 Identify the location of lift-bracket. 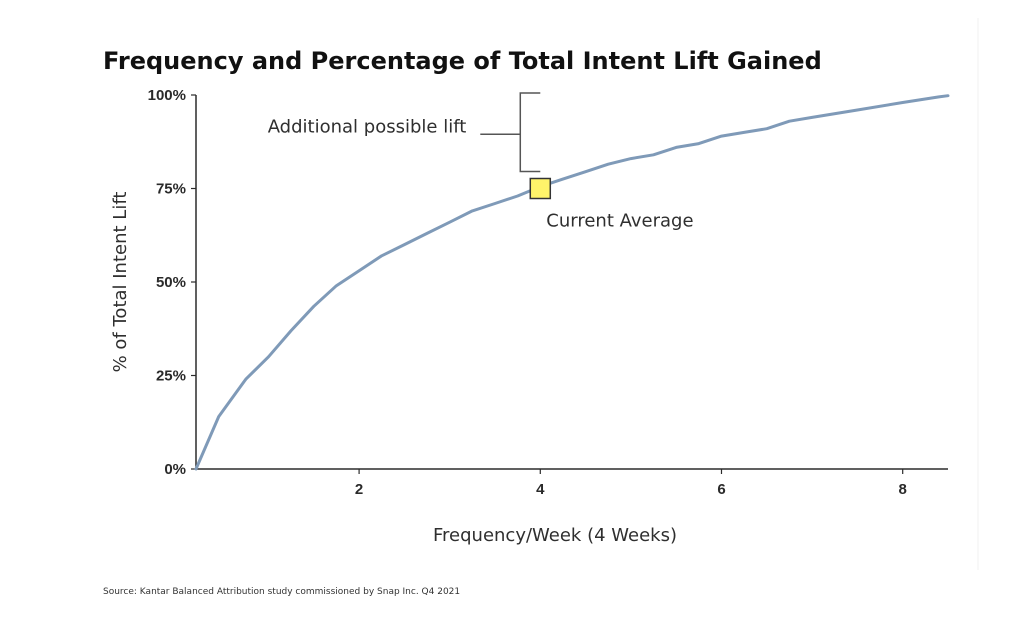
(530, 132).